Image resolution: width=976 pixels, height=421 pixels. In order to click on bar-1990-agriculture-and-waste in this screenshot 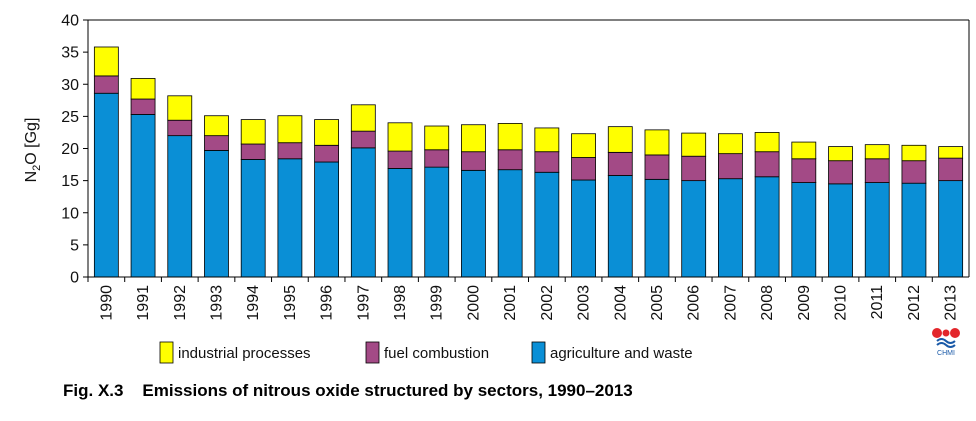, I will do `click(106, 185)`.